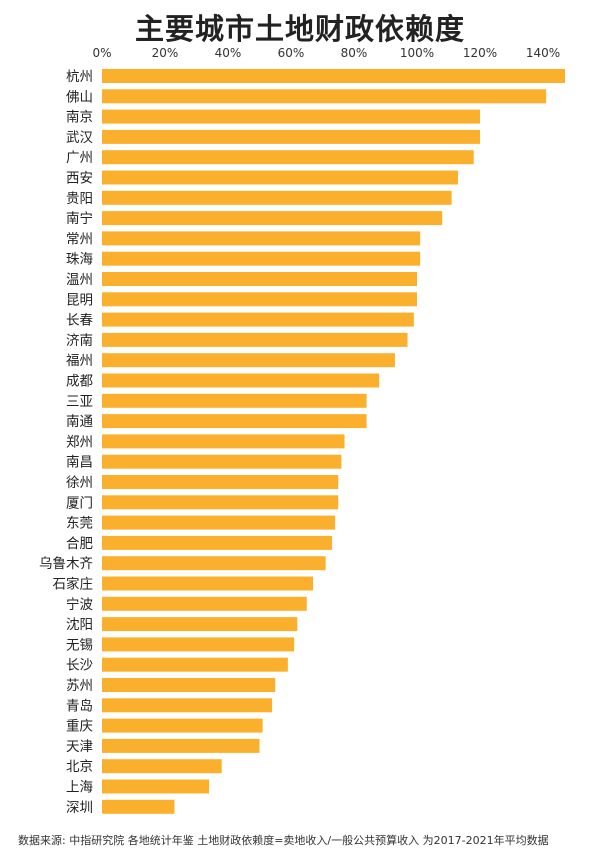 The image size is (600, 854). What do you see at coordinates (79, 361) in the screenshot?
I see `category-label: 福州` at bounding box center [79, 361].